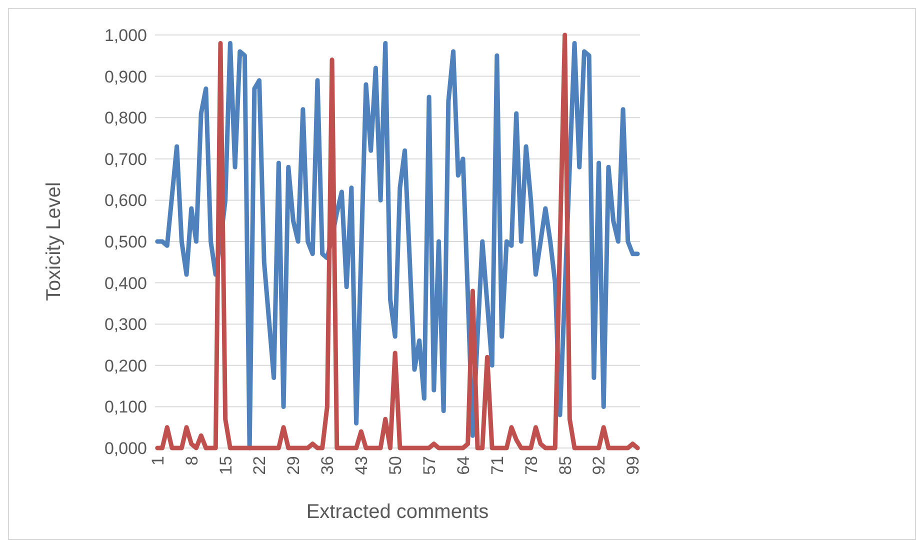 This screenshot has width=924, height=547. I want to click on y-tick-label: 0,600, so click(125, 200).